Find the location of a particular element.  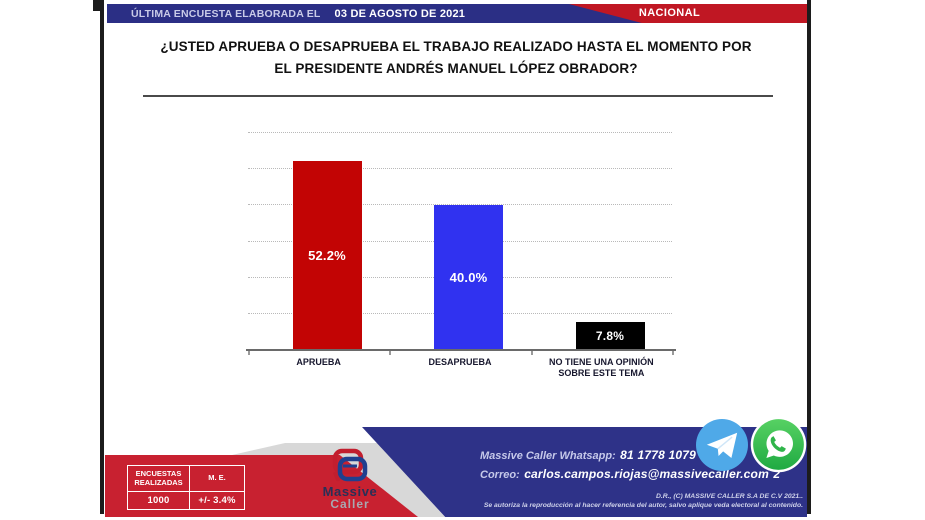

whatsapp-line: Massive Caller Whatsapp: 81 1778 1079 is located at coordinates (630, 455).